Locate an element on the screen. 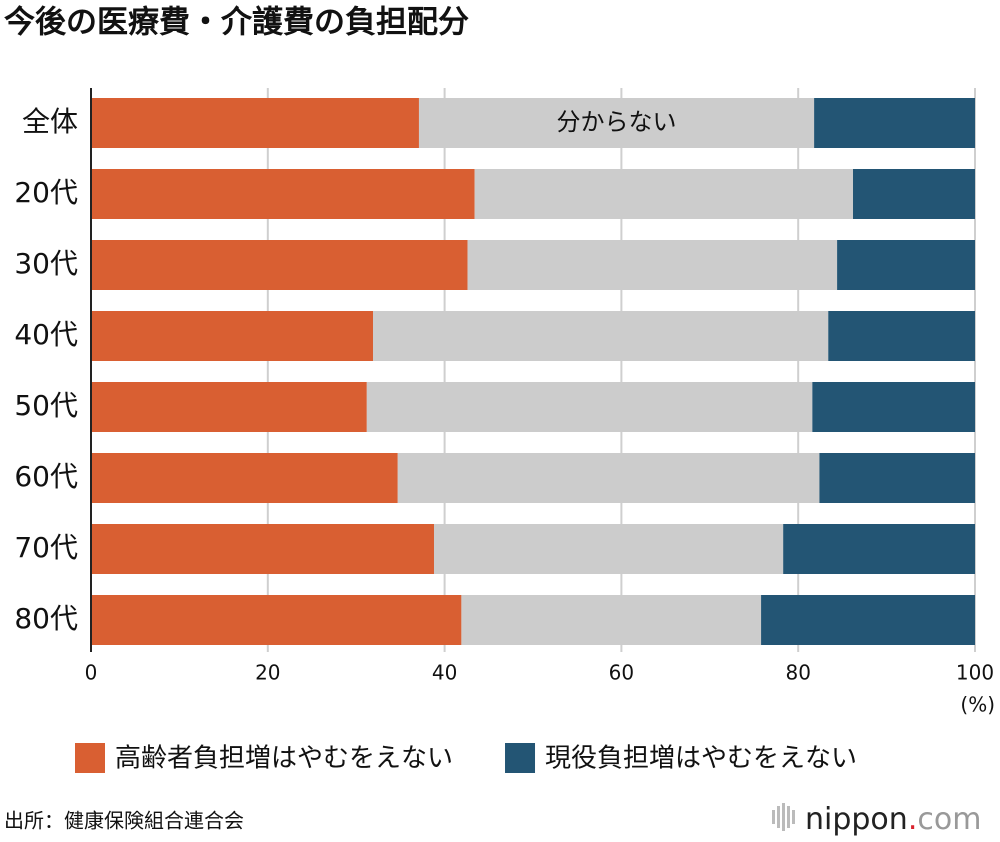 This screenshot has height=842, width=1000. y-tick-label: 70代 is located at coordinates (46, 547).